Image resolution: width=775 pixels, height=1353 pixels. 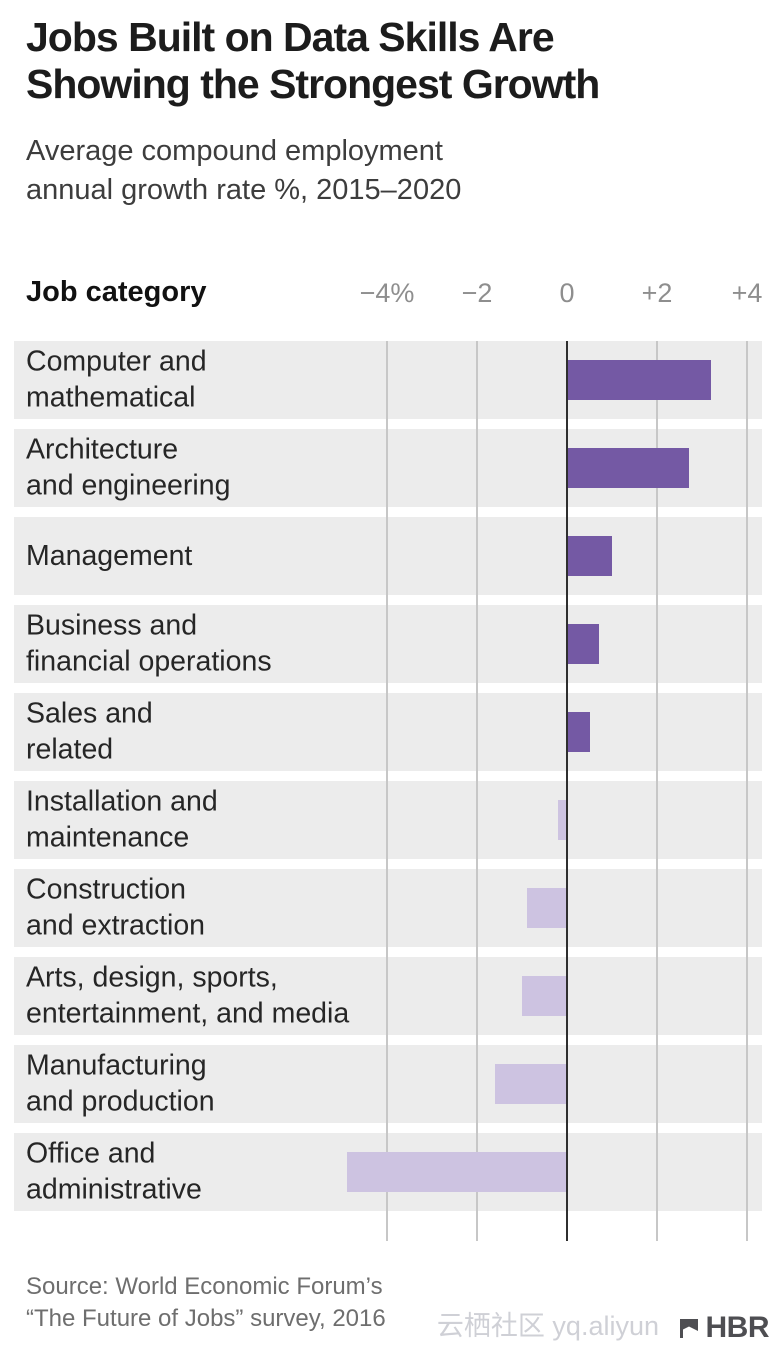 What do you see at coordinates (388, 819) in the screenshot?
I see `chart-row: Installation and maintenance` at bounding box center [388, 819].